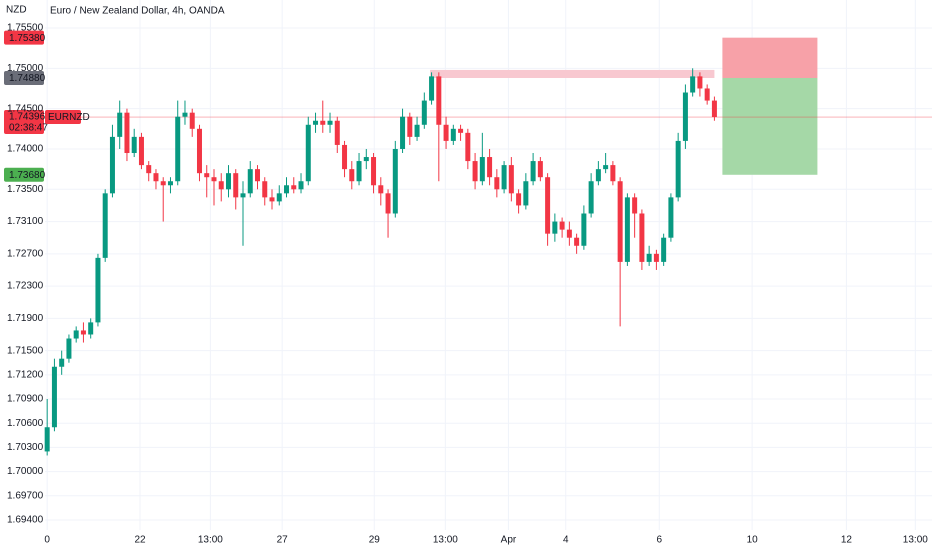  I want to click on y-tick-label: 1.72700, so click(25, 253).